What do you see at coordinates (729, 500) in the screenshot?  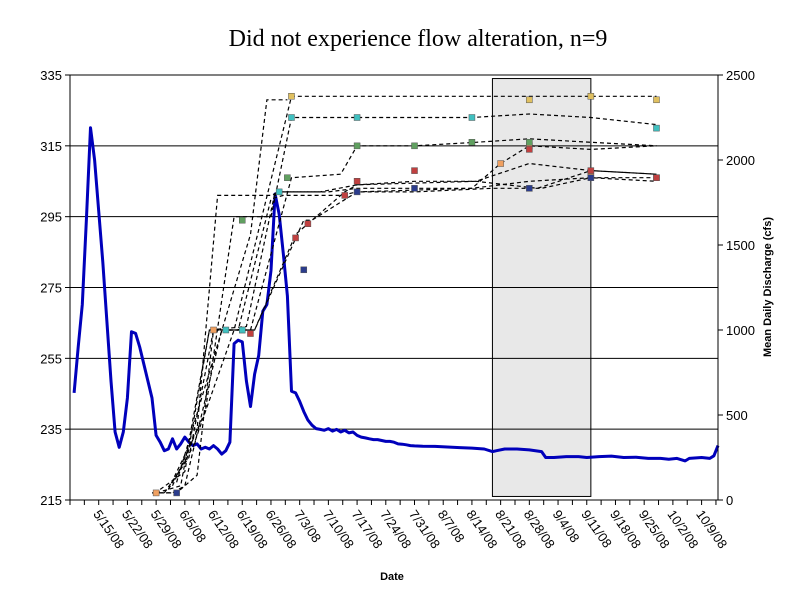 I see `y-right-tick-label: 0` at bounding box center [729, 500].